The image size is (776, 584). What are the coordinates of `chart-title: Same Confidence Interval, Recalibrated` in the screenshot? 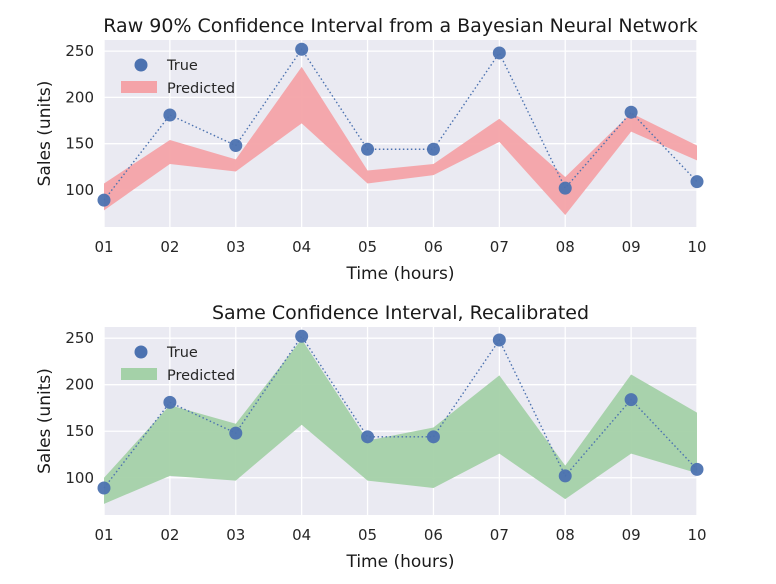 It's located at (400, 313).